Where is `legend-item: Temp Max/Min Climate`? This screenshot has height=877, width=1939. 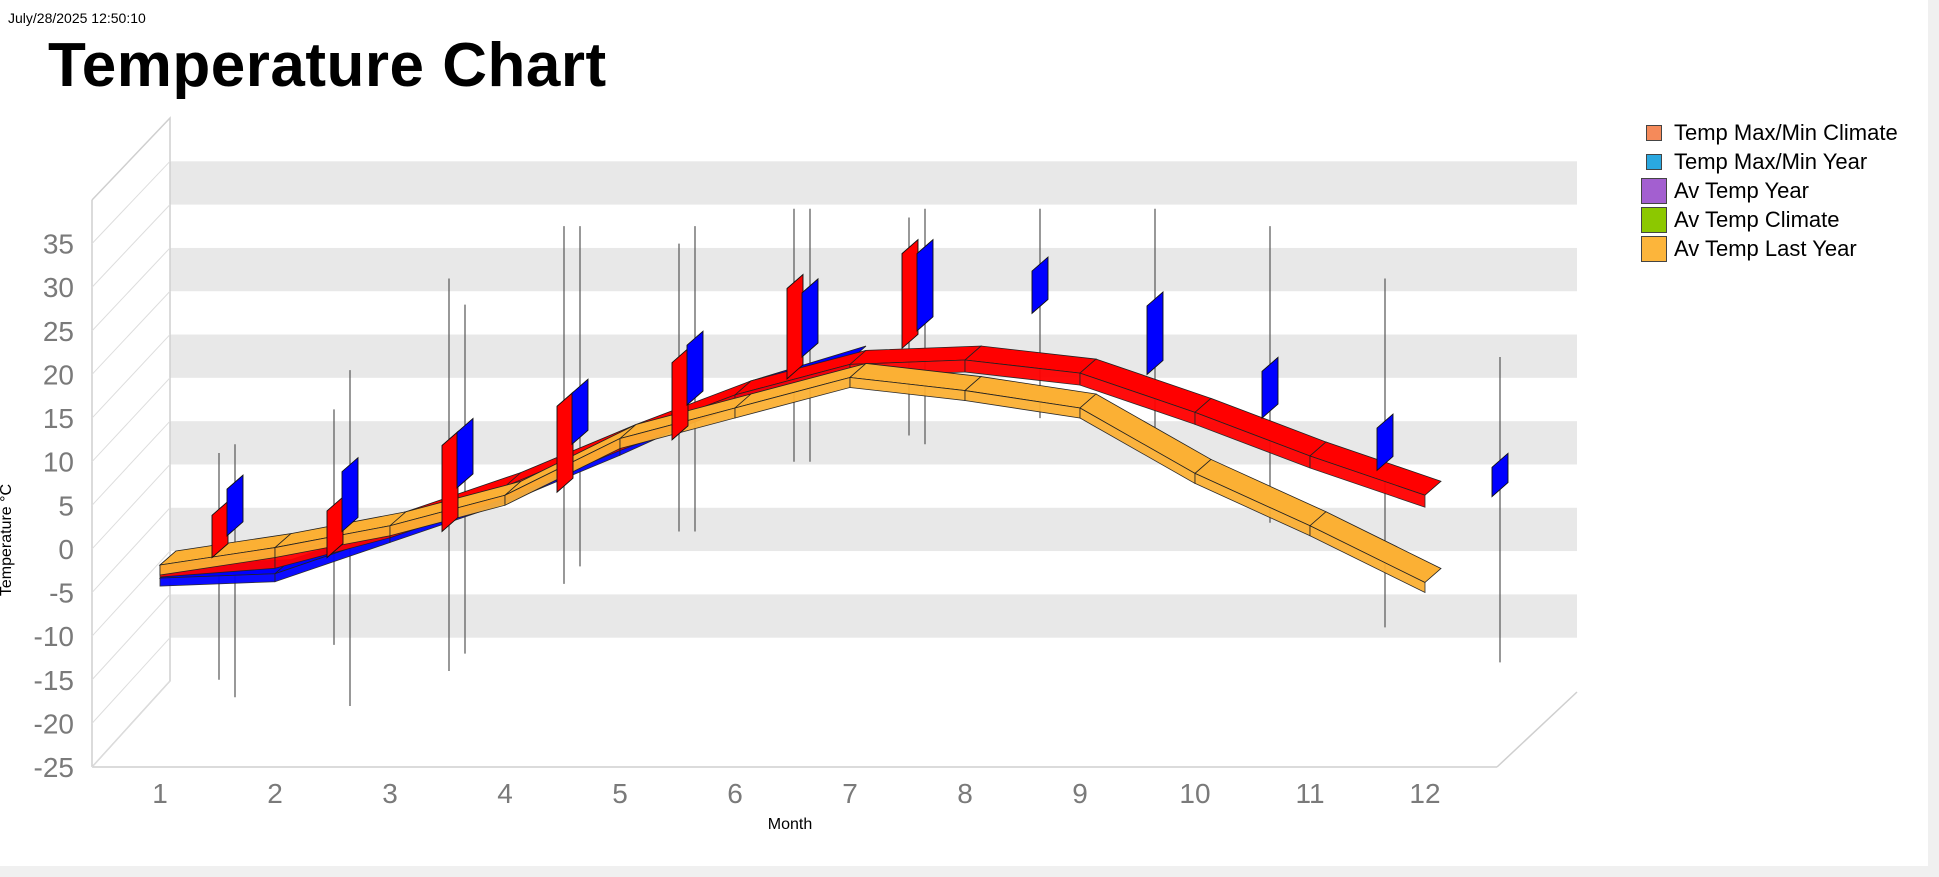 legend-item: Temp Max/Min Climate is located at coordinates (1769, 132).